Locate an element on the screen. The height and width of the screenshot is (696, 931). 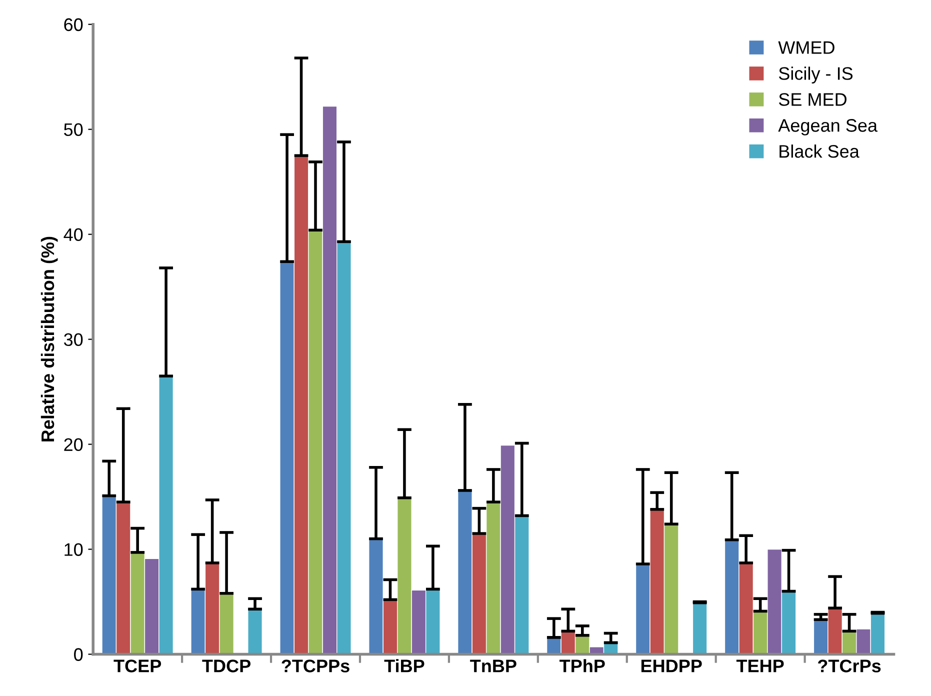
y-tick-label: 40 is located at coordinates (73, 235).